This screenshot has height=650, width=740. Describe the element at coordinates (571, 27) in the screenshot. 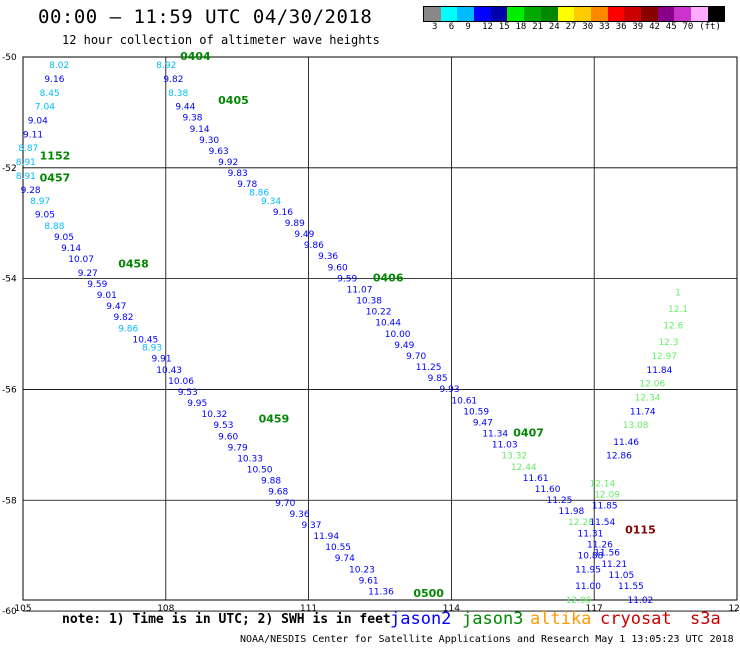

I see `color-legend-label: 27` at that location.